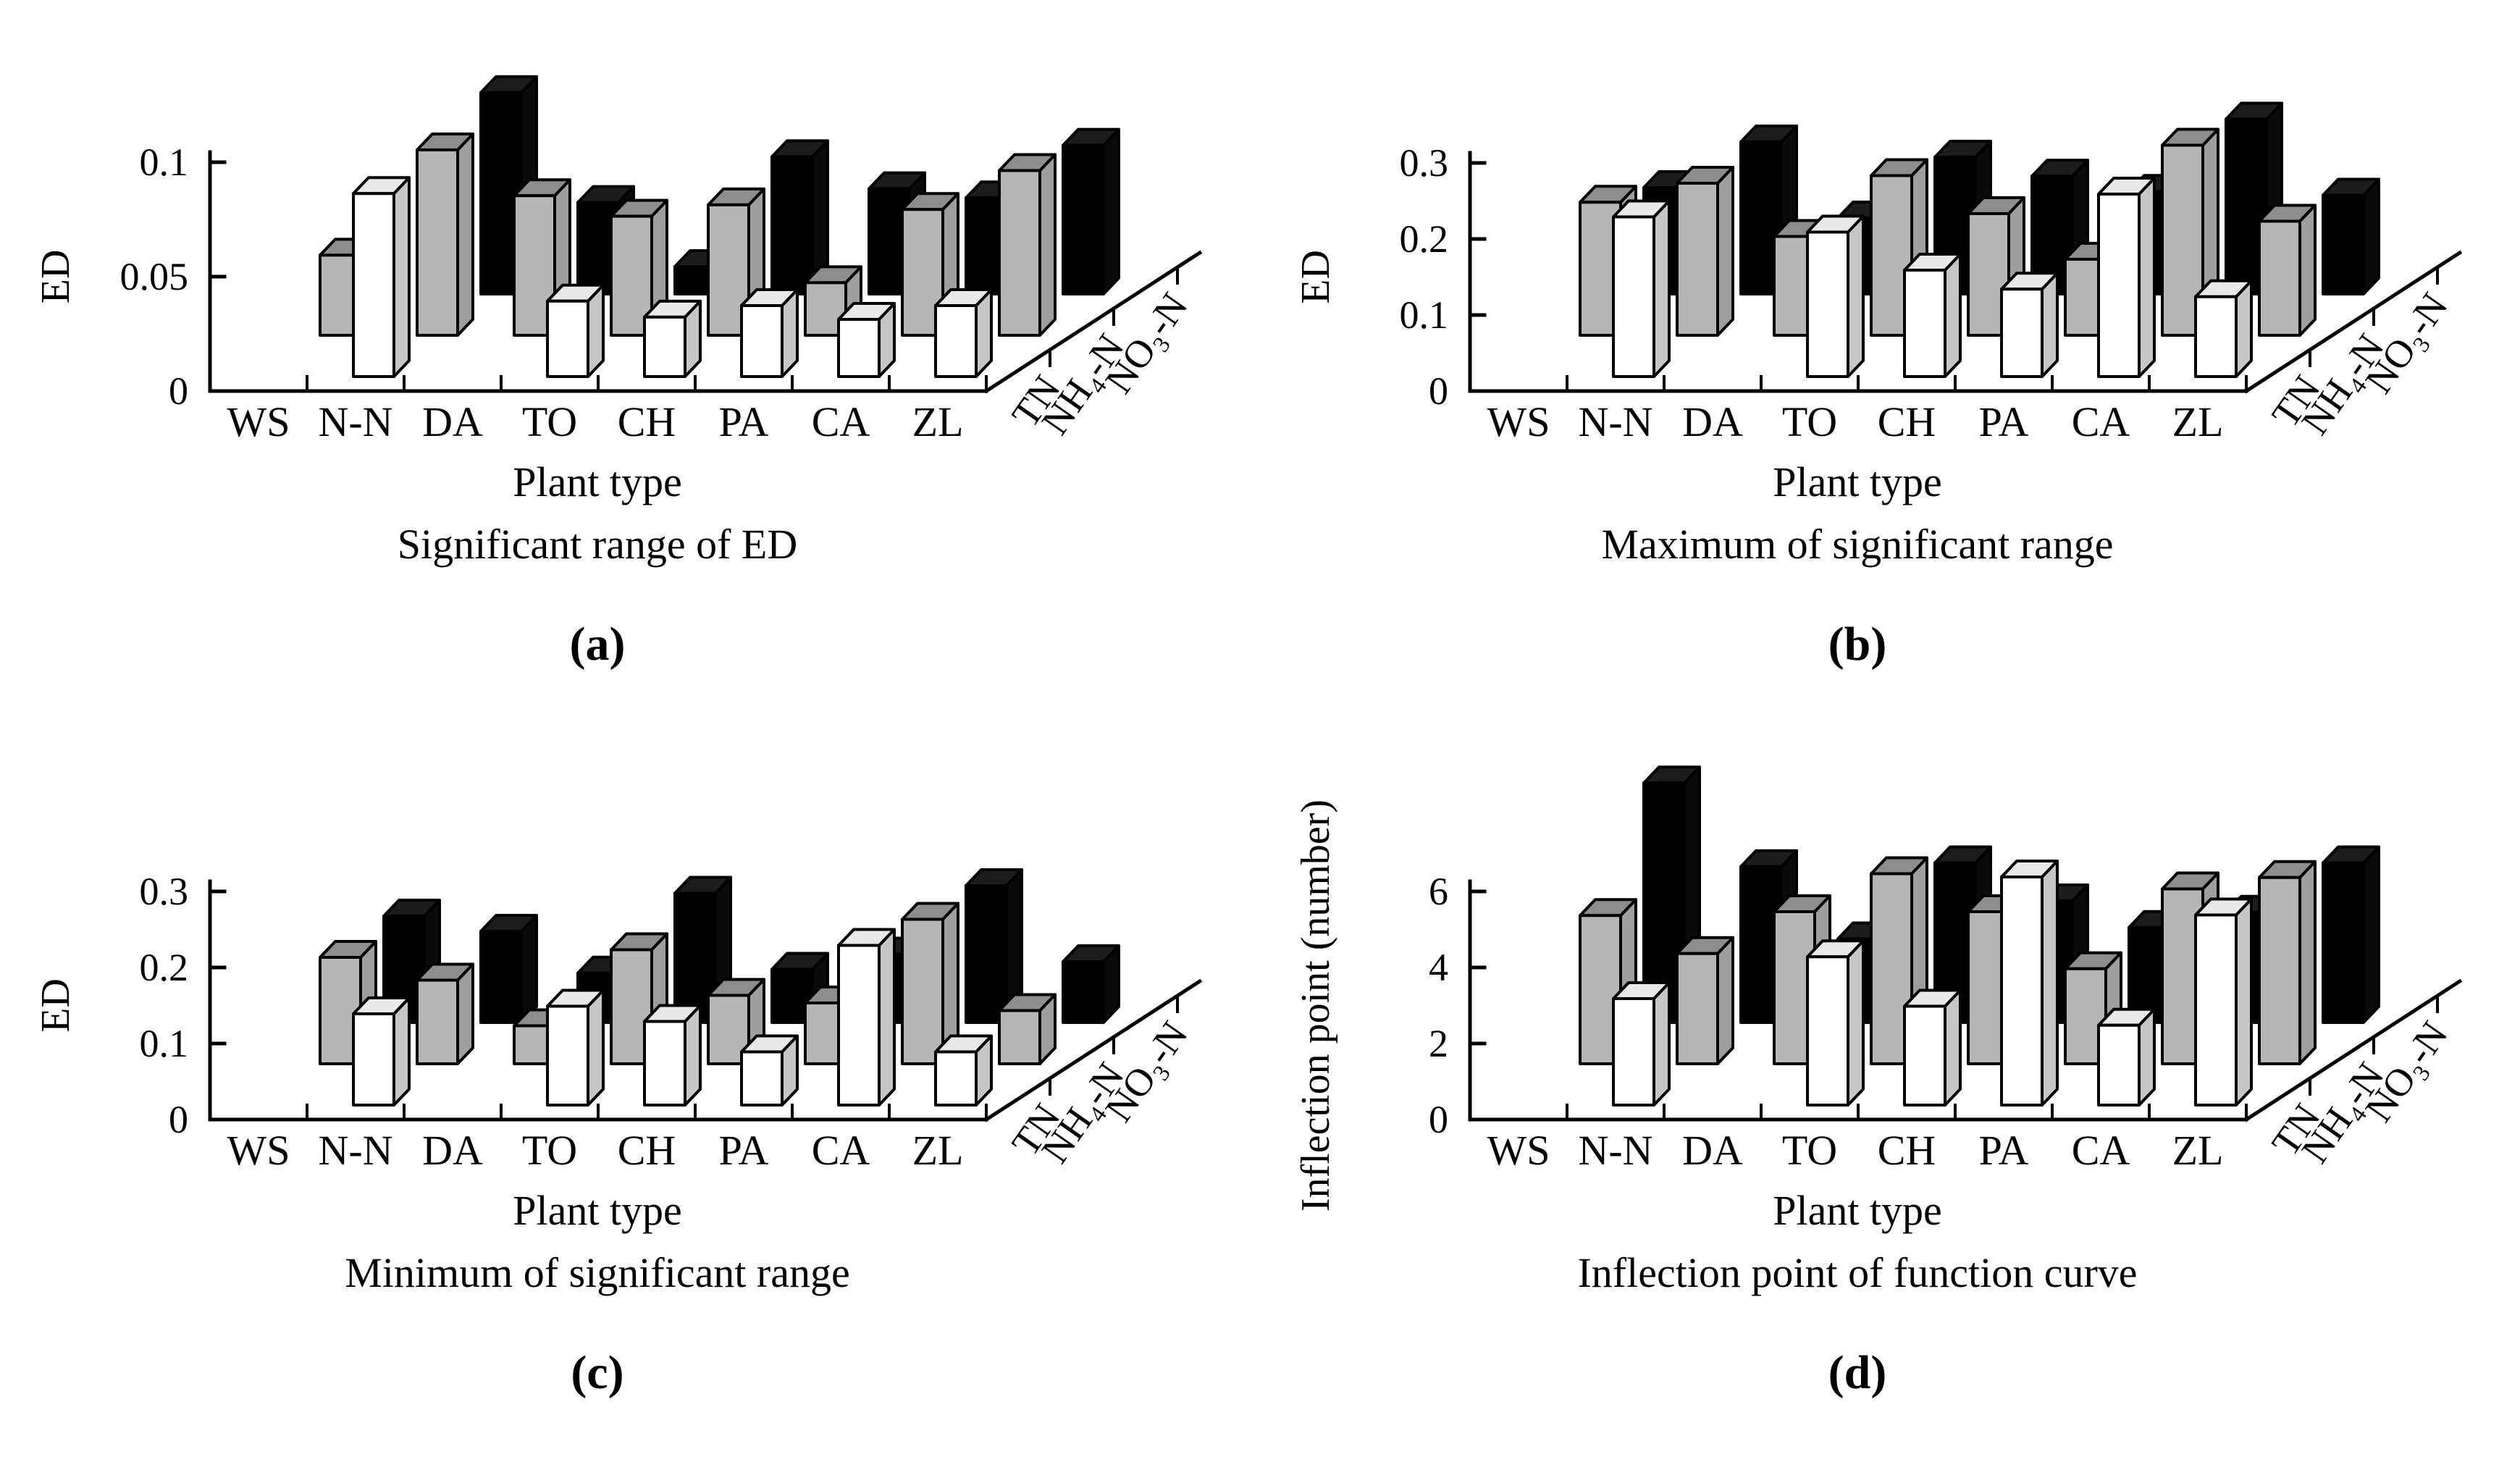  What do you see at coordinates (1857, 544) in the screenshot?
I see `chart-title: Maximum of significant range` at bounding box center [1857, 544].